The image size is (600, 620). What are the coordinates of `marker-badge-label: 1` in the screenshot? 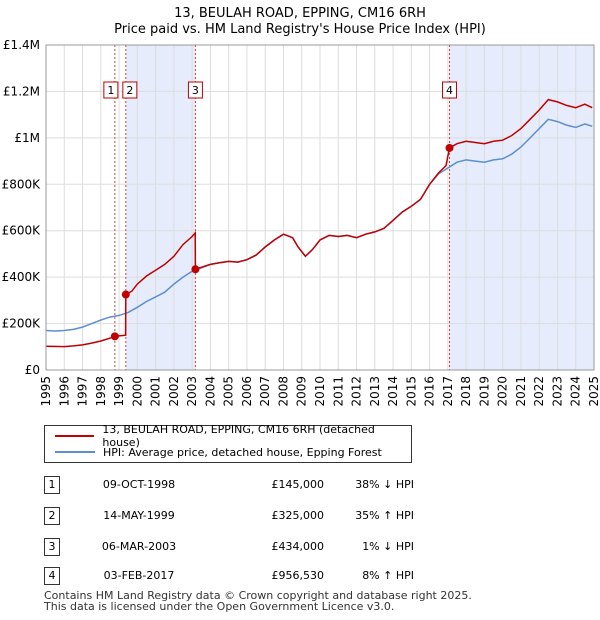 It's located at (110, 90).